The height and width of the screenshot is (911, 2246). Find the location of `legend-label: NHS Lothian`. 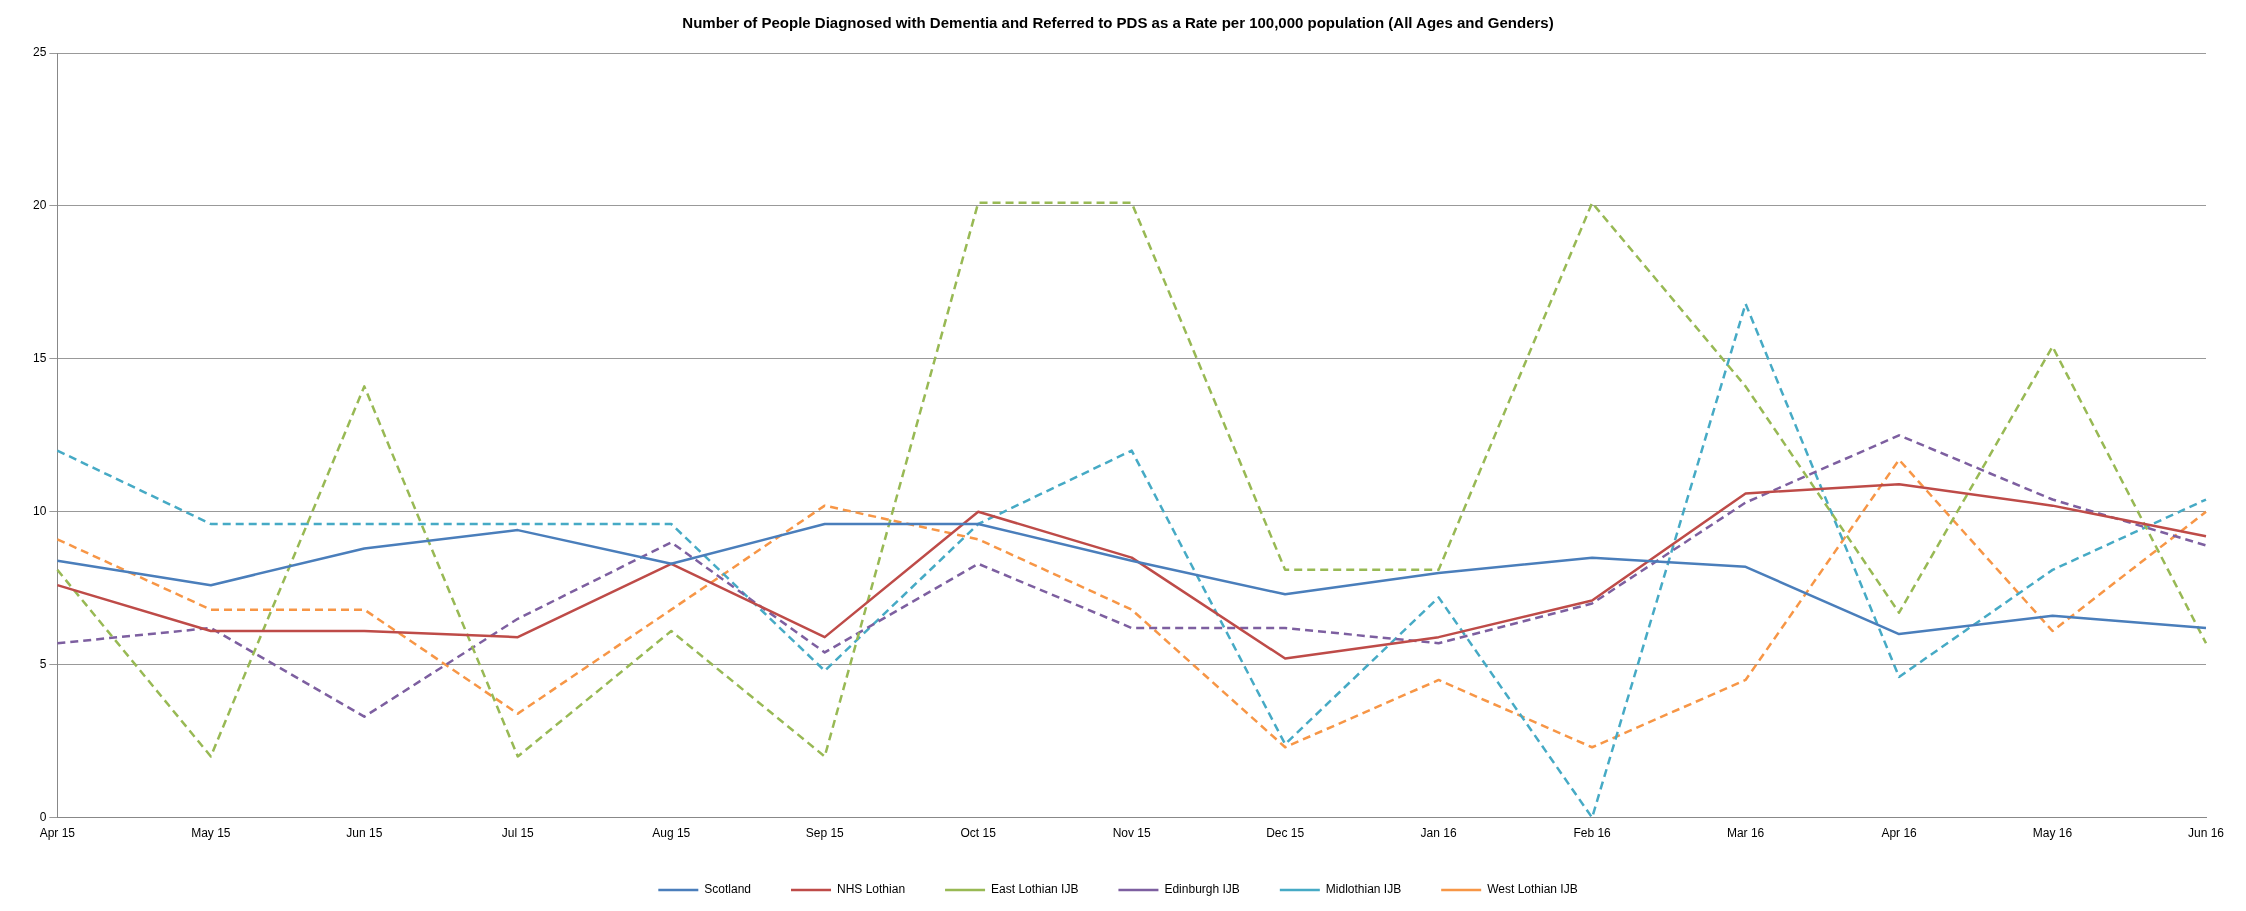

legend-label: NHS Lothian is located at coordinates (871, 889).